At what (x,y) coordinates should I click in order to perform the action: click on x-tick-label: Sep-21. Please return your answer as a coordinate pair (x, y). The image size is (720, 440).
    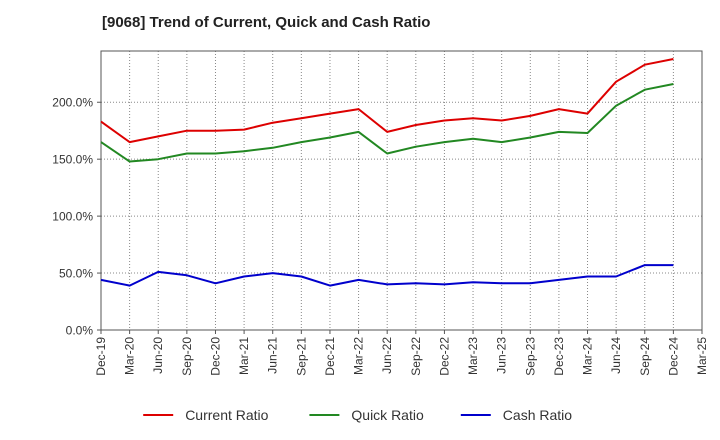
    Looking at the image, I should click on (301, 356).